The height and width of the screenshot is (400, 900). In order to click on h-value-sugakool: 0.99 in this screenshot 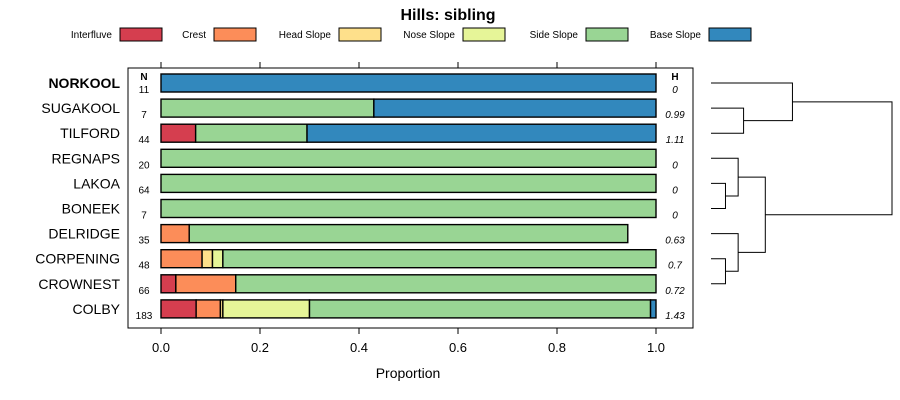, I will do `click(675, 115)`.